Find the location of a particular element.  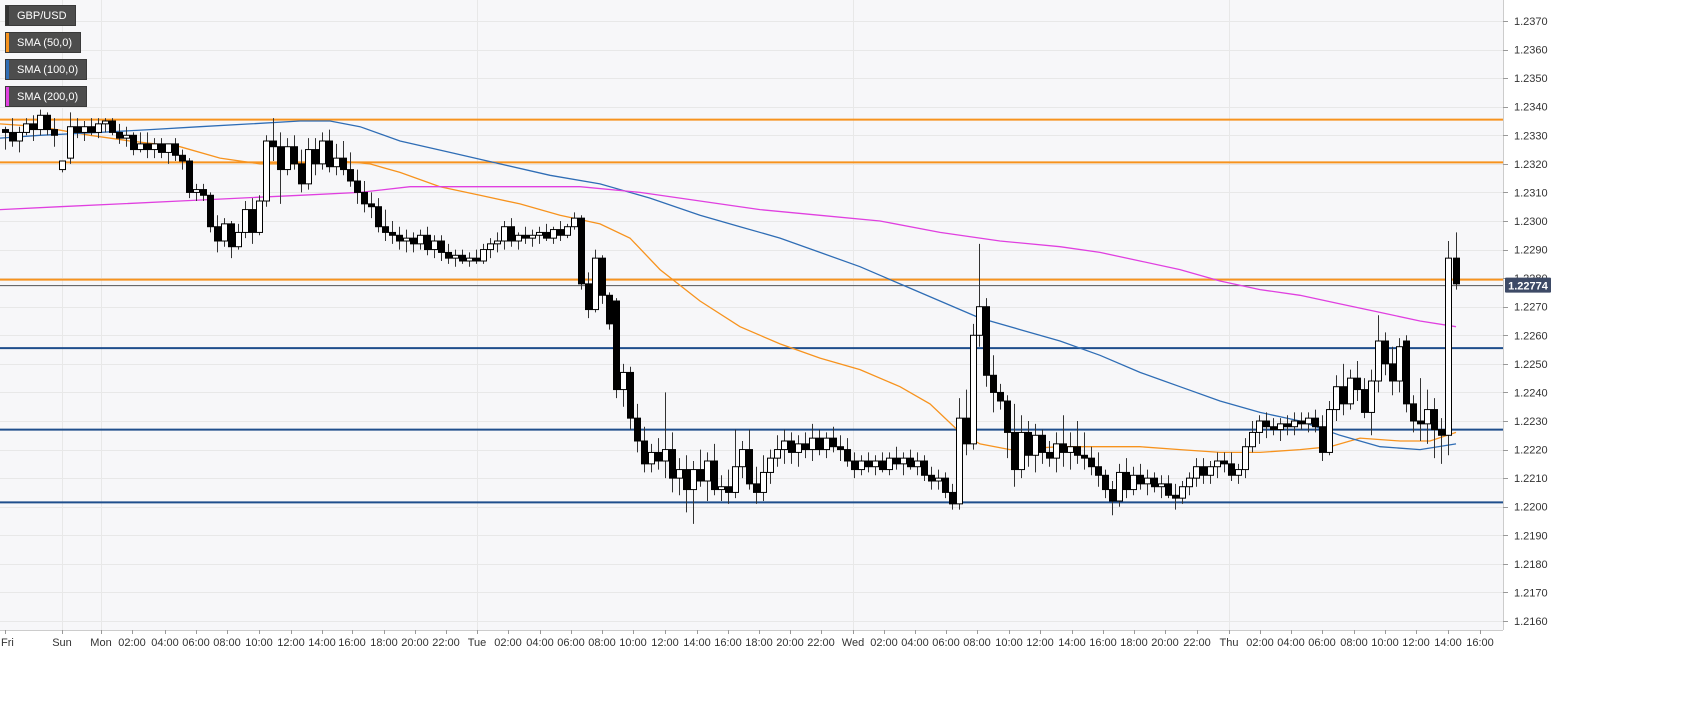

y-tick-label: 1.2170 is located at coordinates (1531, 593).